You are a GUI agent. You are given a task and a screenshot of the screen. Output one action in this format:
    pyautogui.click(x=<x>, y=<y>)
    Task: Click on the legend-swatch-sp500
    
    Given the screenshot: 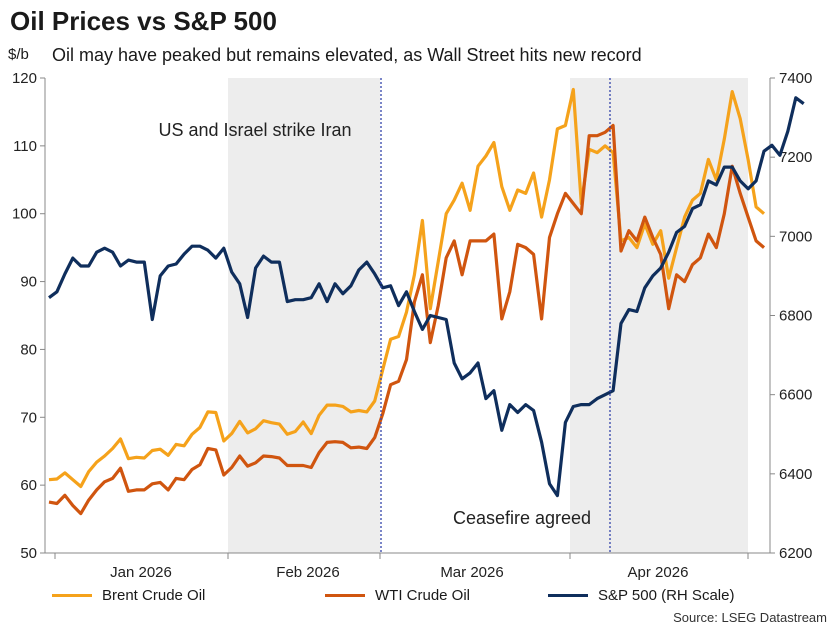 What is the action you would take?
    pyautogui.click(x=568, y=595)
    